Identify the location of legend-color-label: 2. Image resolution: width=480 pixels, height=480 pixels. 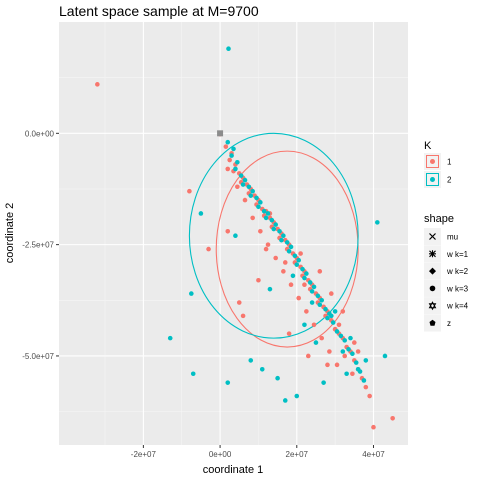
(449, 180).